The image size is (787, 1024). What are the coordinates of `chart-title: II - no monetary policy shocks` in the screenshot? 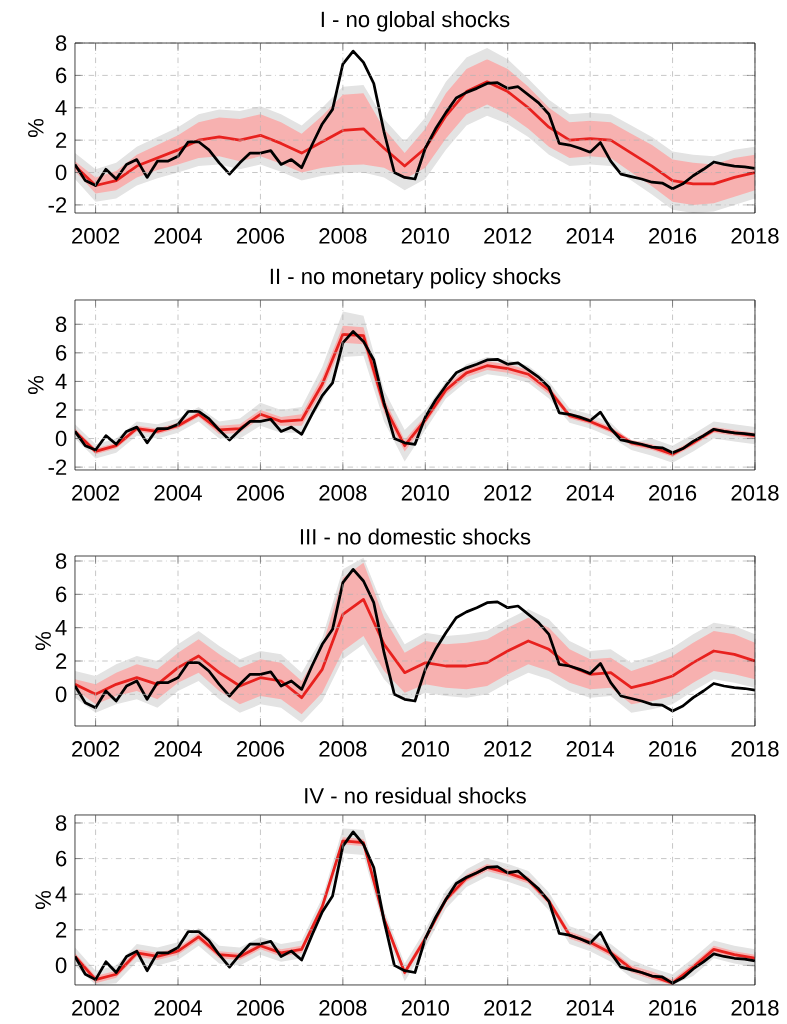 It's located at (415, 278).